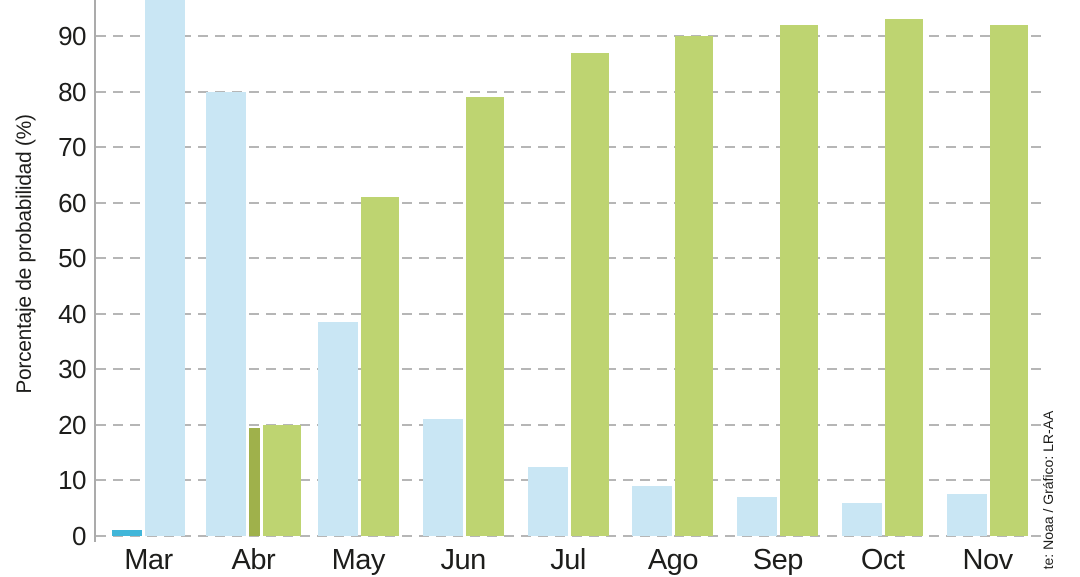 The image size is (1080, 577). Describe the element at coordinates (799, 280) in the screenshot. I see `bar-green-sep` at that location.